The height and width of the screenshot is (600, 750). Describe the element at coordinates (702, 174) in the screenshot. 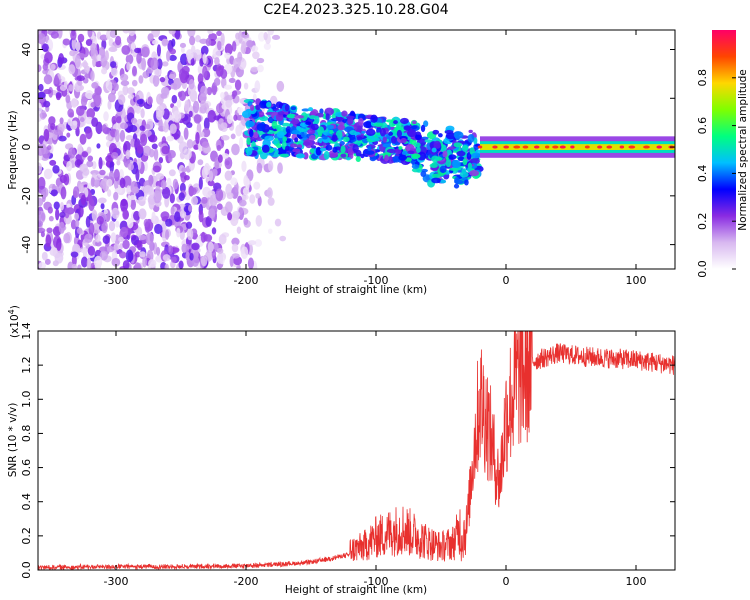

I see `colorbar-tick-label: 0.4` at that location.